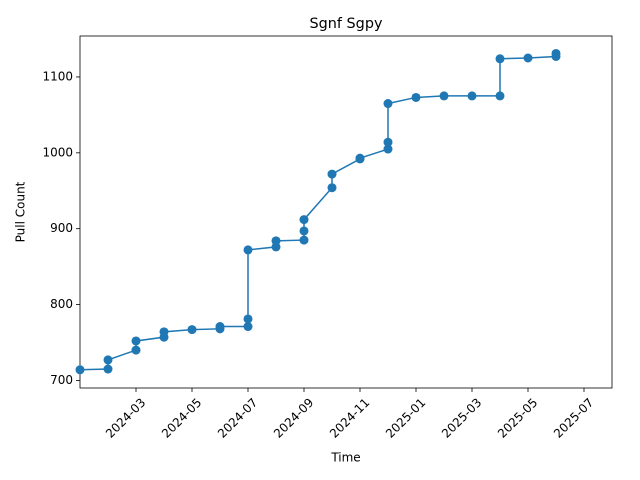  Describe the element at coordinates (461, 417) in the screenshot. I see `x-tick-label: 2025-03` at that location.